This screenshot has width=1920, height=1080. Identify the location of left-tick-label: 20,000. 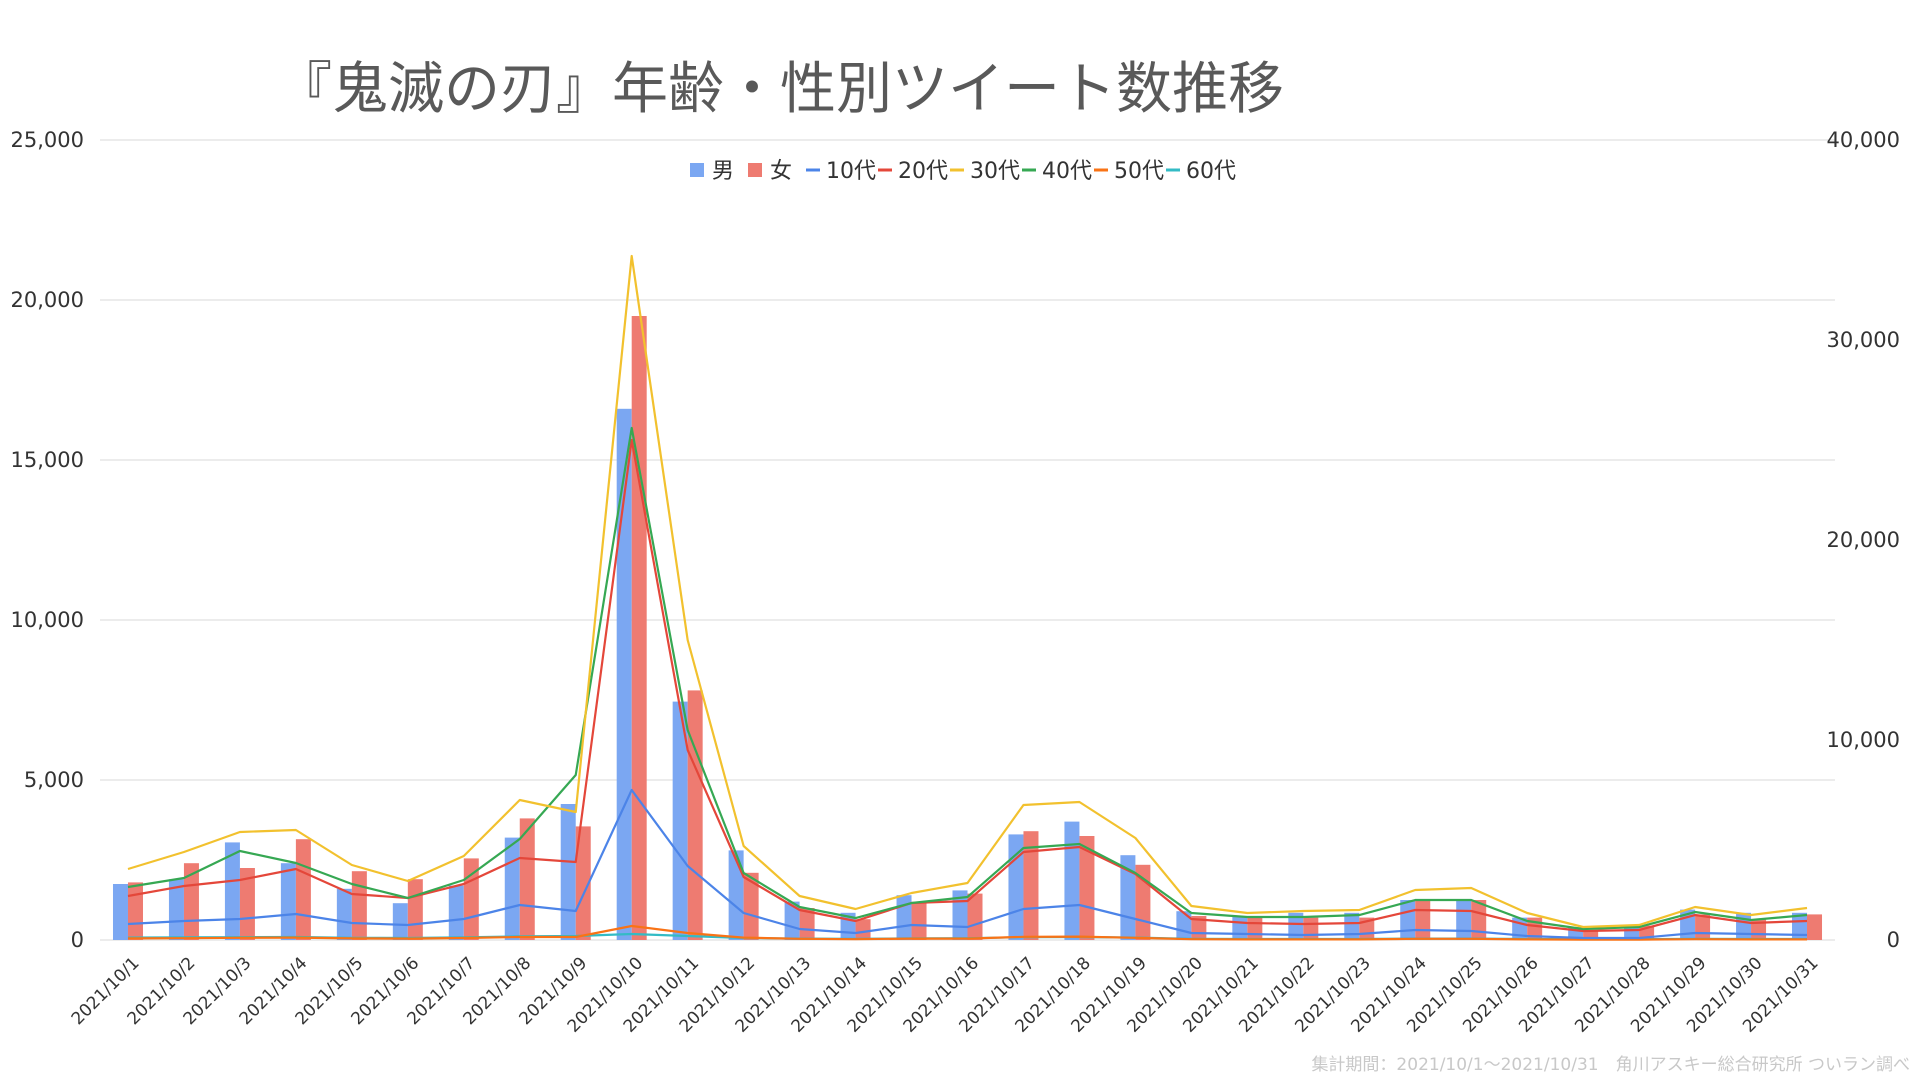
(47, 300).